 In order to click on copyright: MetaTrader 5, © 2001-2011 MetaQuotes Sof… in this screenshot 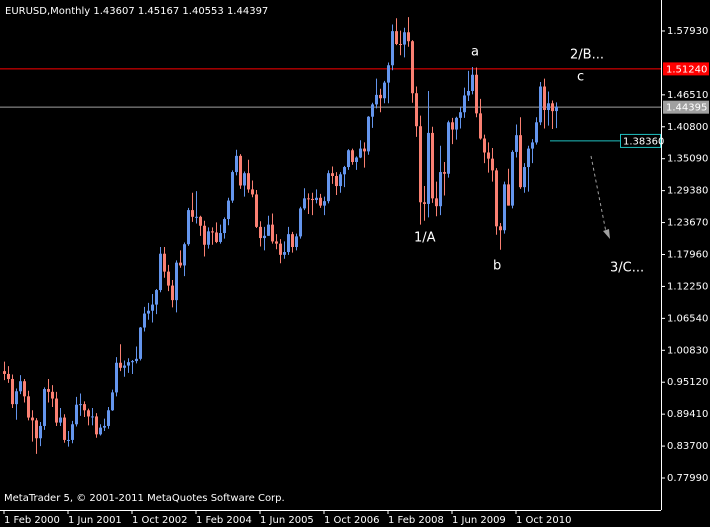, I will do `click(144, 498)`.